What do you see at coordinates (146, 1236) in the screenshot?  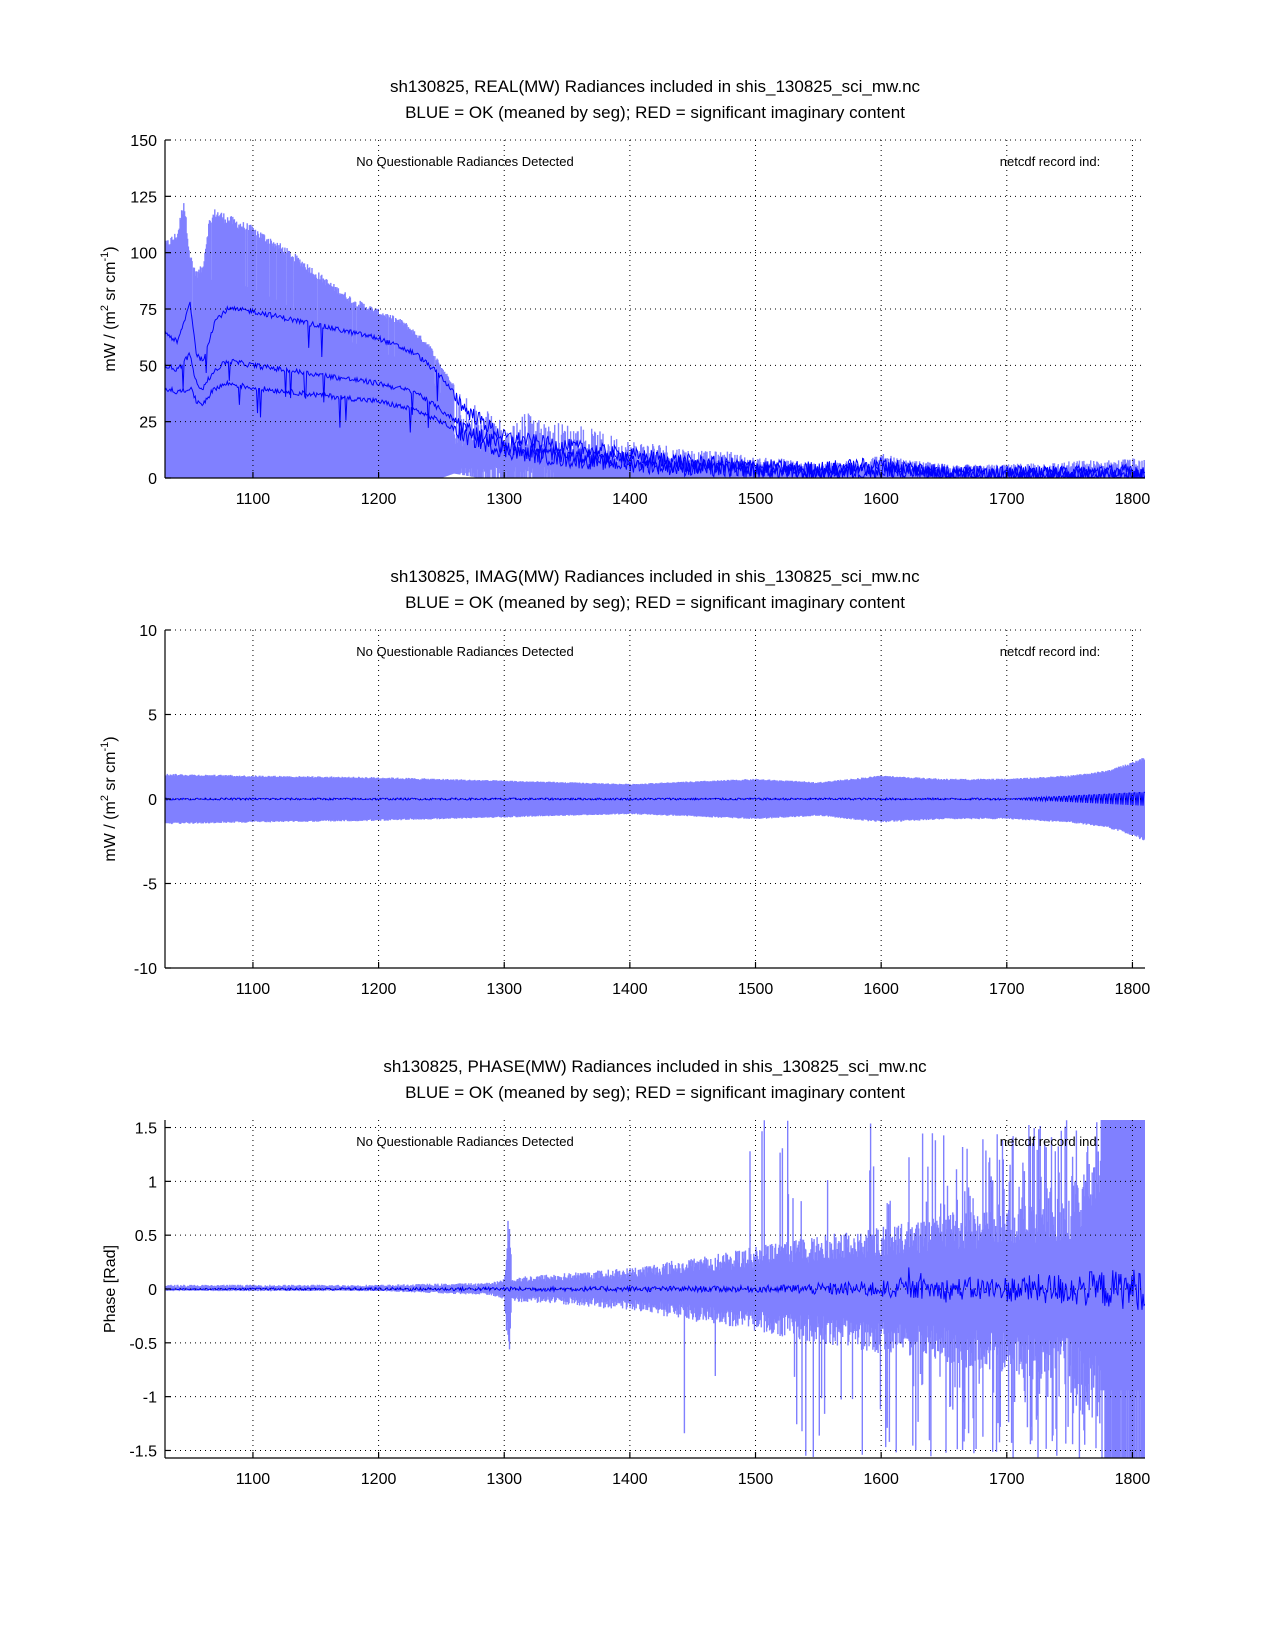 I see `y-tick-label: 0.5` at bounding box center [146, 1236].